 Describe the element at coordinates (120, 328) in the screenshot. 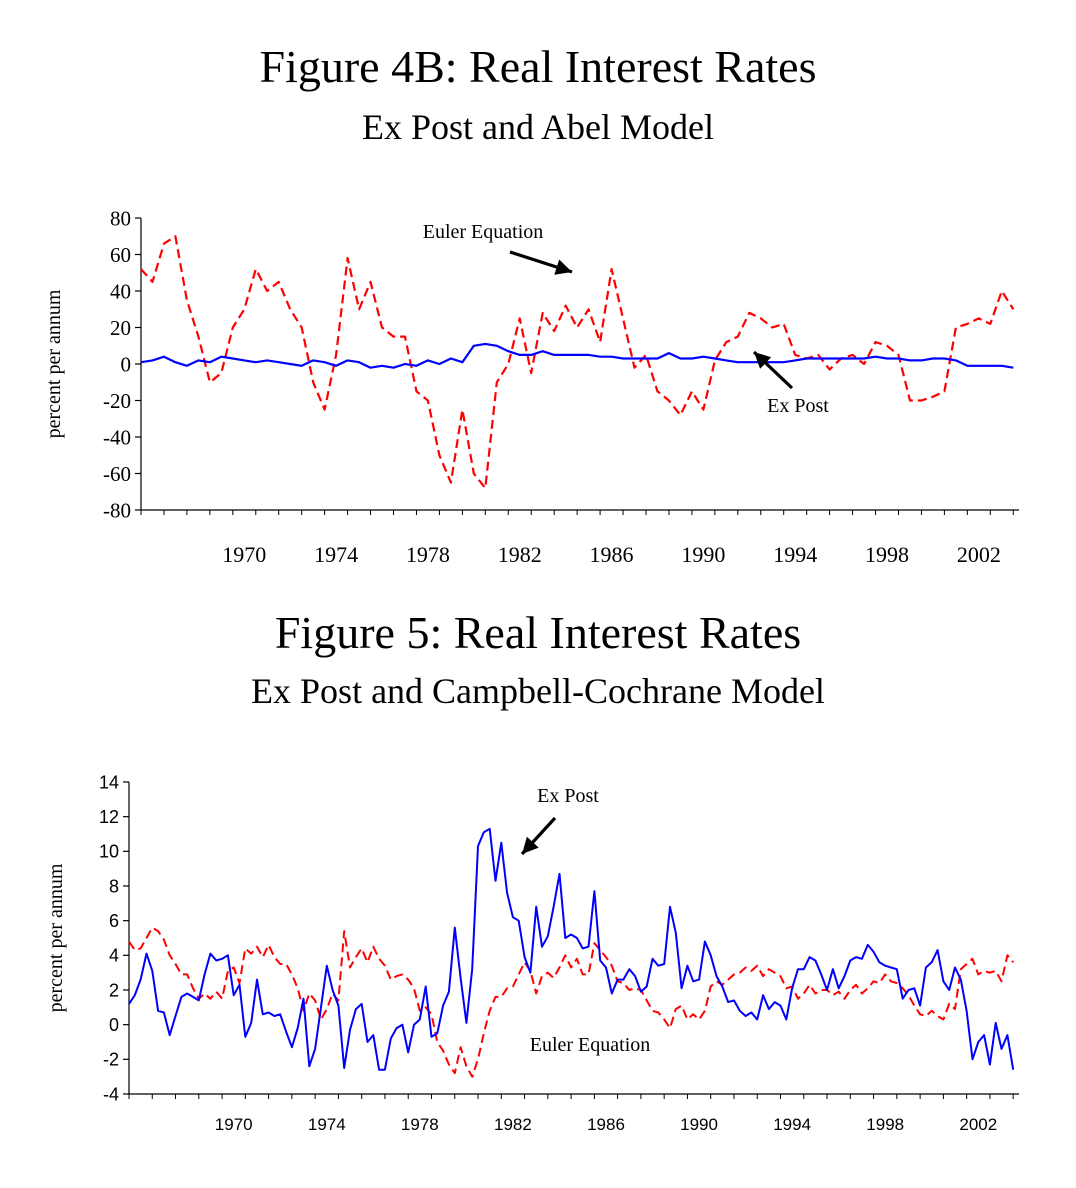

I see `y-tick-label: 20` at that location.